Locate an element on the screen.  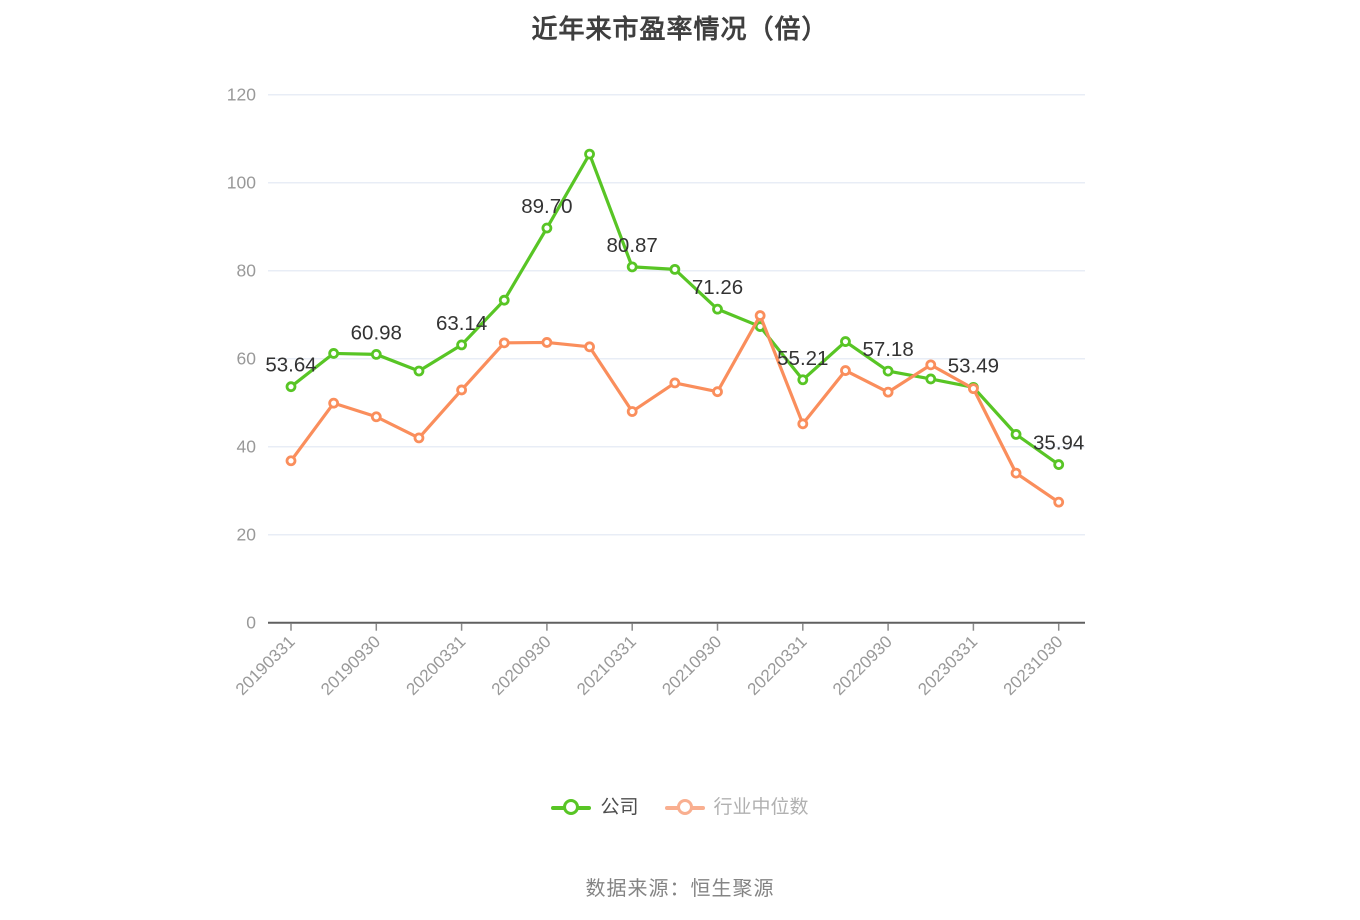
data-point-value-label: 63.14 is located at coordinates (461, 323).